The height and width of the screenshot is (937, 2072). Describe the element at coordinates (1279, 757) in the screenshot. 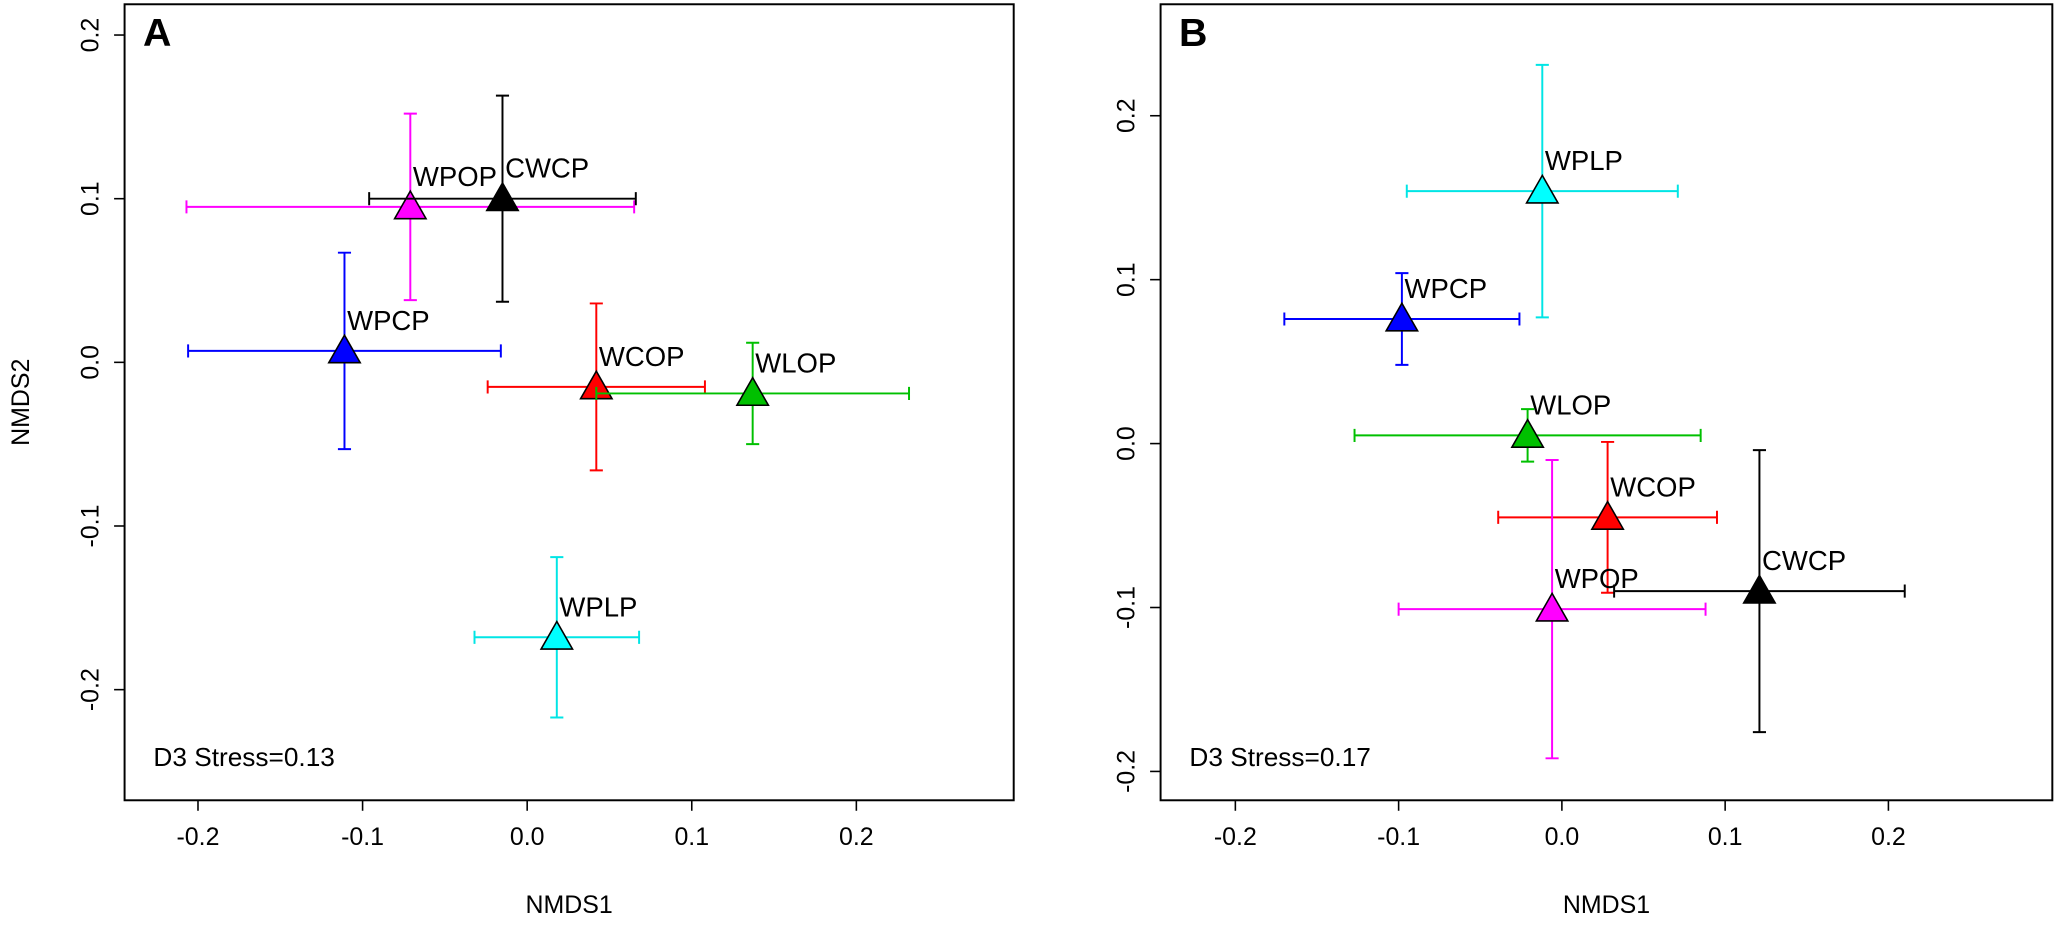

I see `stress-annotation: D3 Stress=0.17` at that location.